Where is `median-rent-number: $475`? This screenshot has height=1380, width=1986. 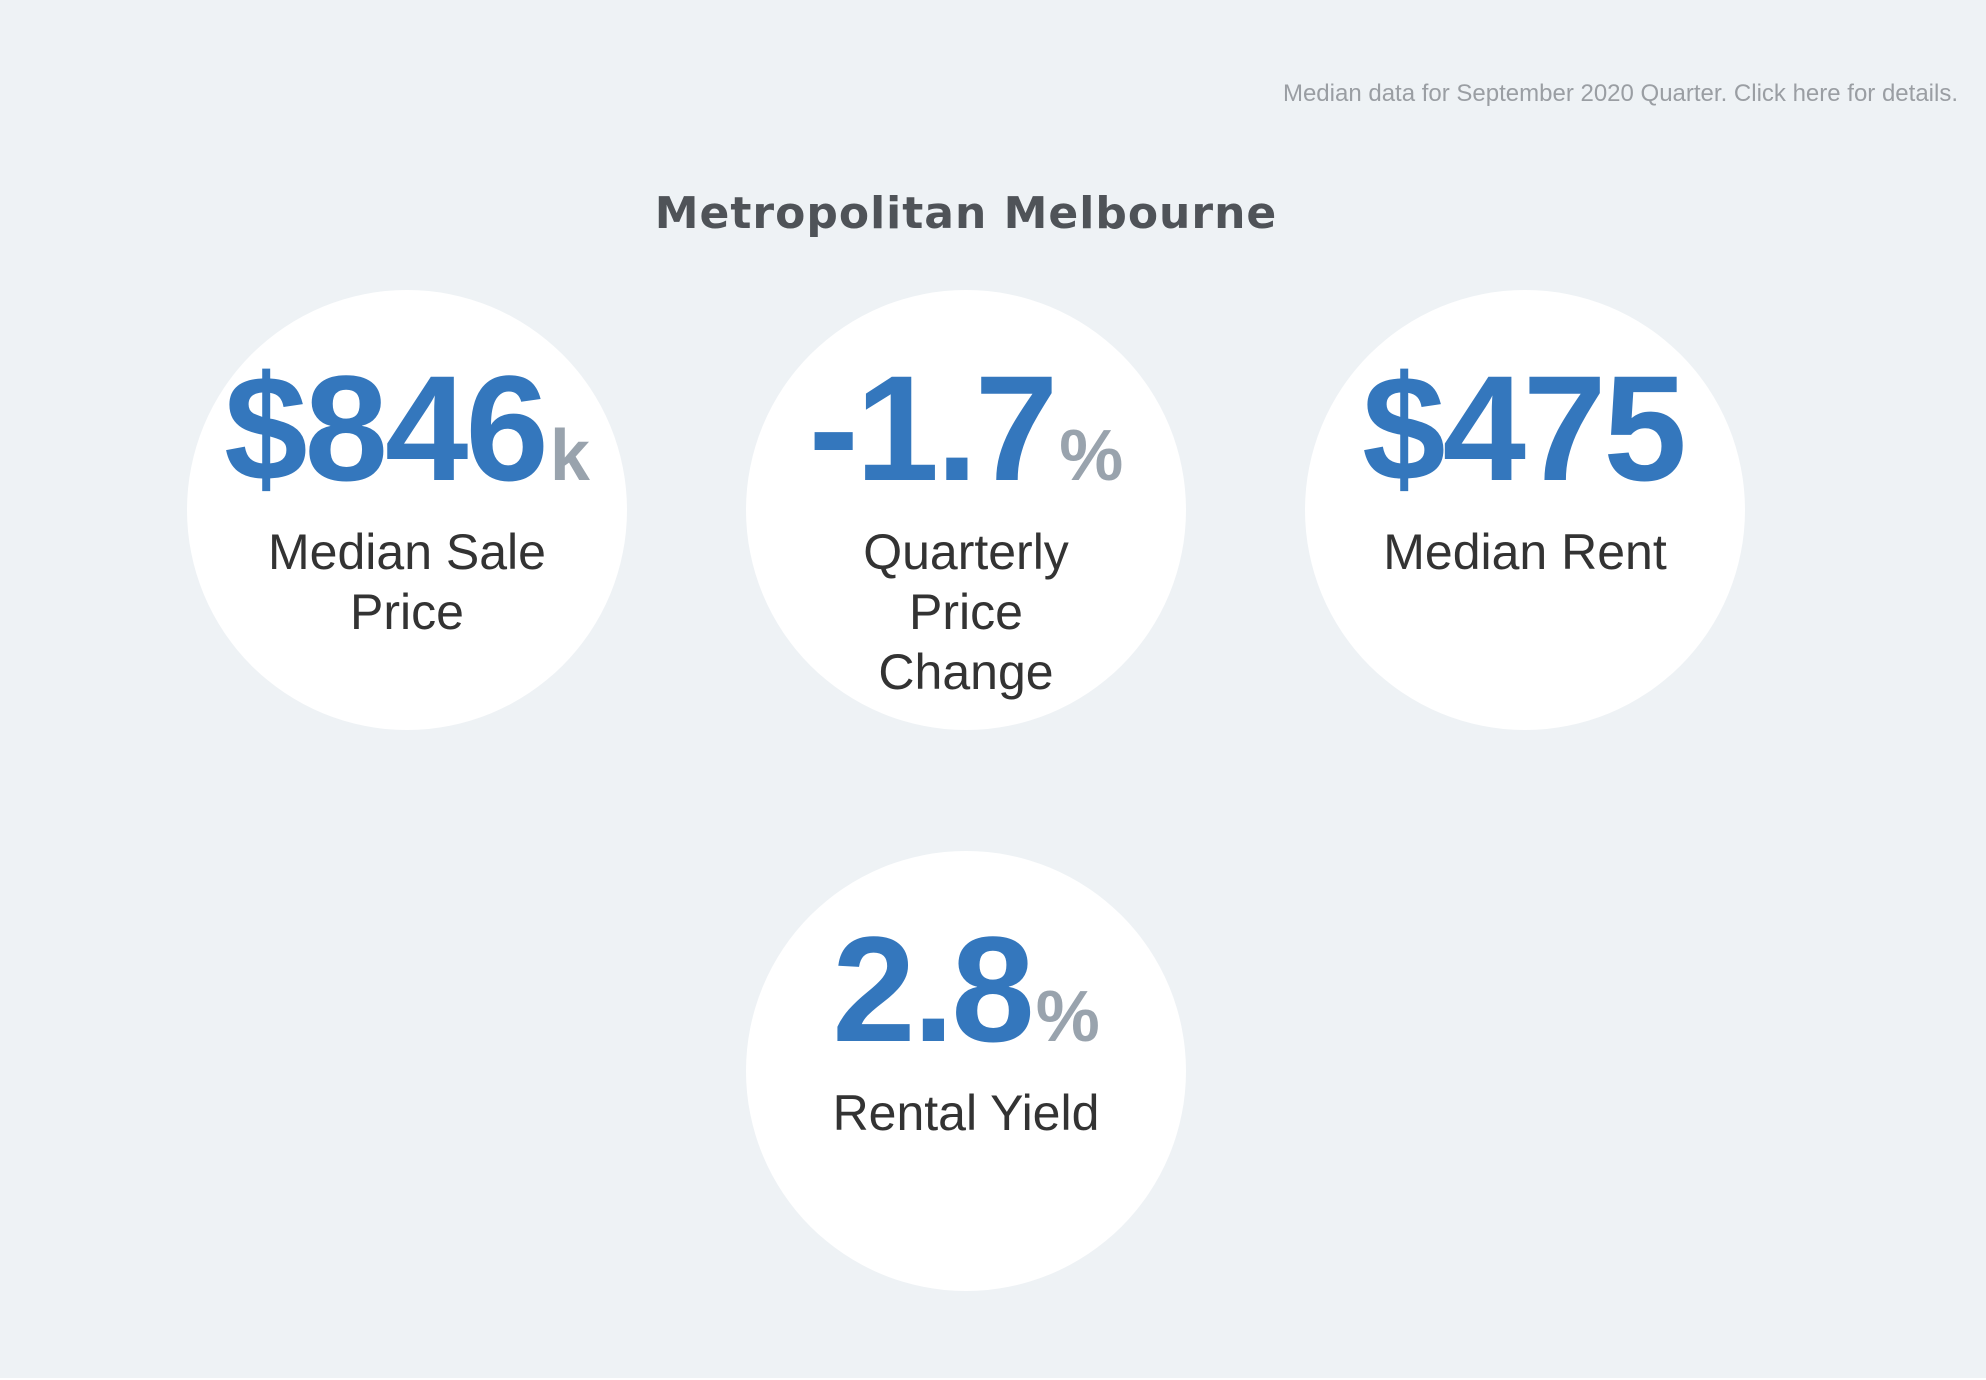 median-rent-number: $475 is located at coordinates (1524, 428).